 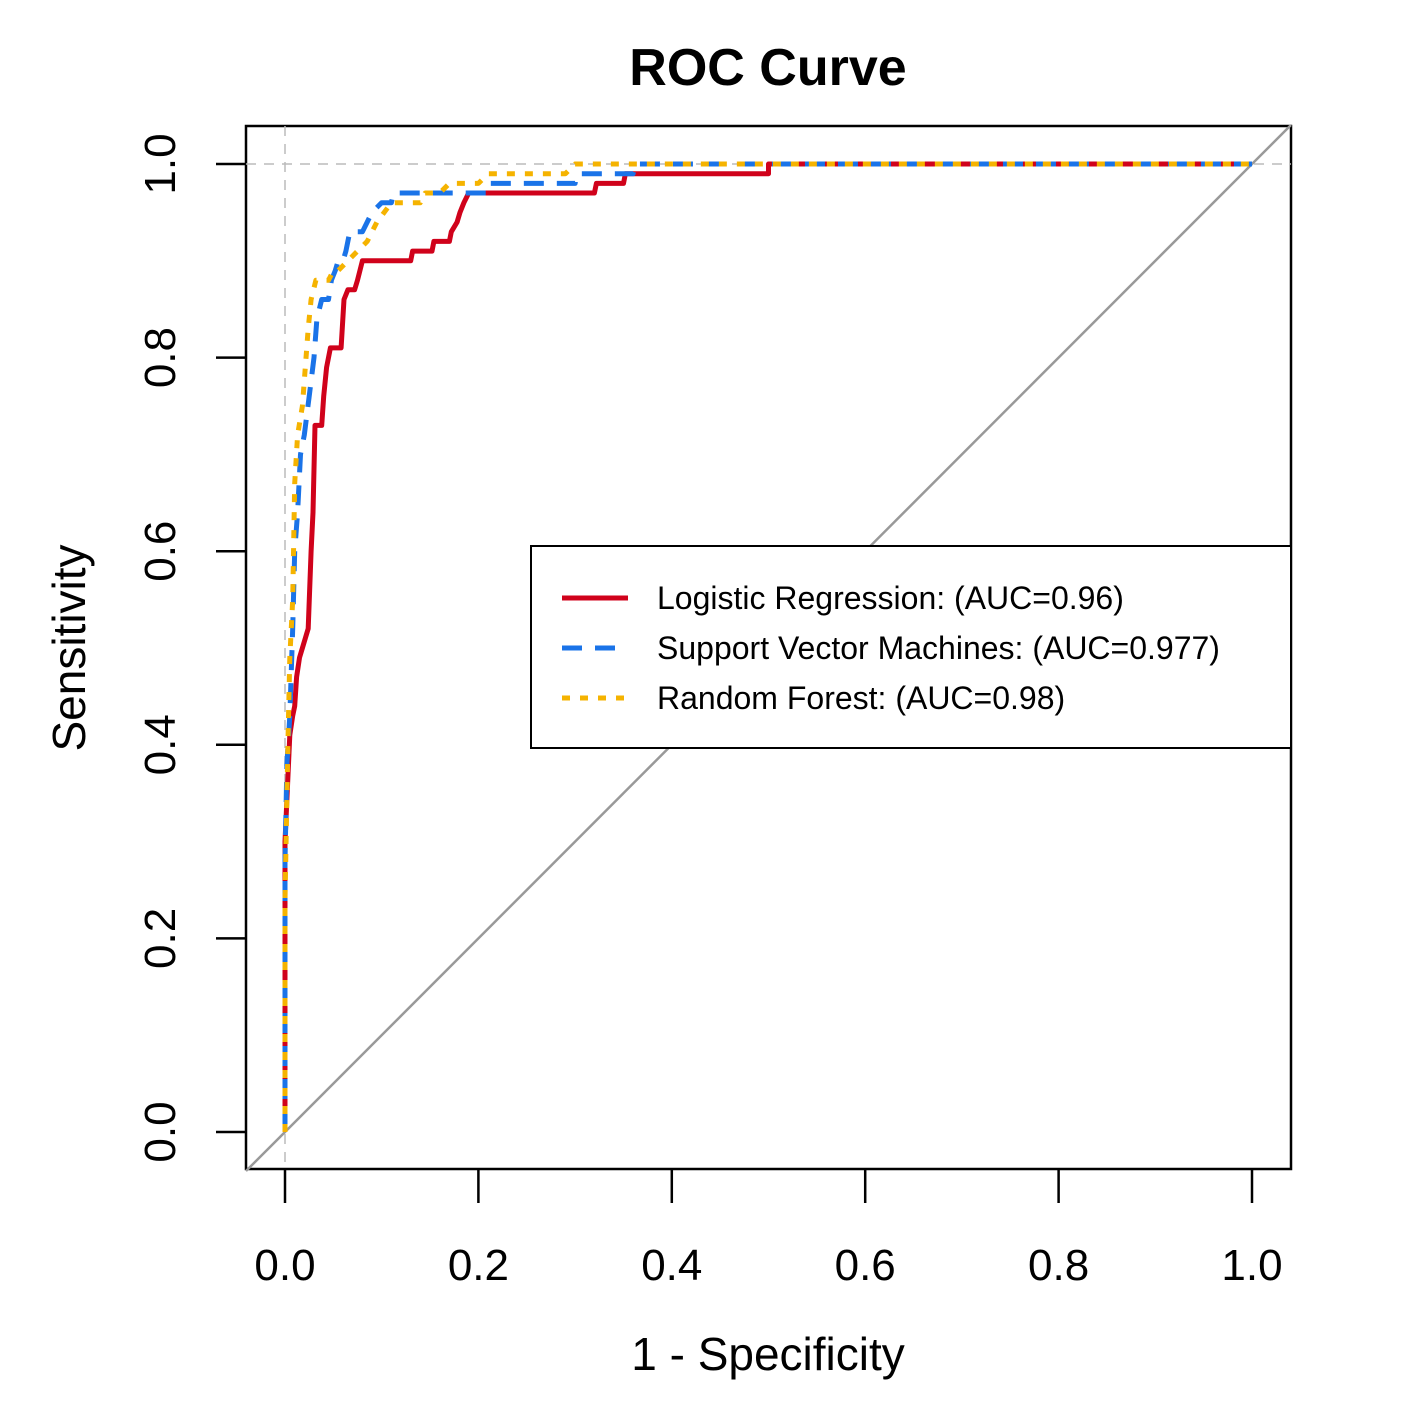 I want to click on y-tick-label: 0.4, so click(x=160, y=744).